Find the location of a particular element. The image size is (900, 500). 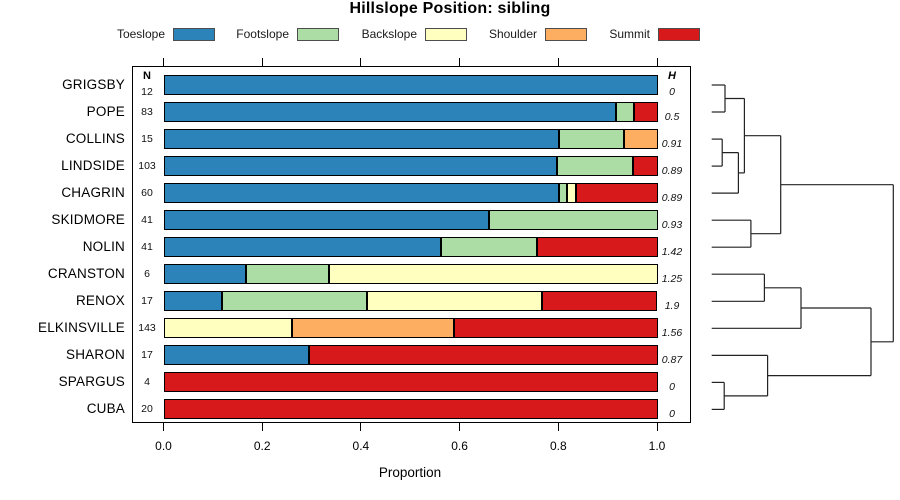

x-axis-label: Proportion is located at coordinates (410, 472).